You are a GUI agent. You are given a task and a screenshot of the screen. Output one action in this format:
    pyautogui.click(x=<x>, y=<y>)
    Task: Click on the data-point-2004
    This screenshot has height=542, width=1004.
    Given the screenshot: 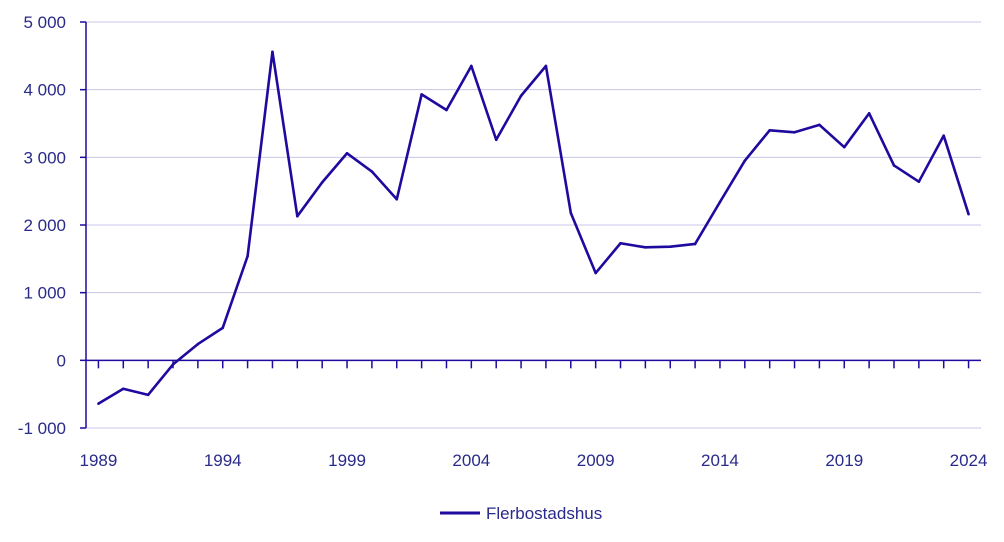 What is the action you would take?
    pyautogui.click(x=471, y=66)
    